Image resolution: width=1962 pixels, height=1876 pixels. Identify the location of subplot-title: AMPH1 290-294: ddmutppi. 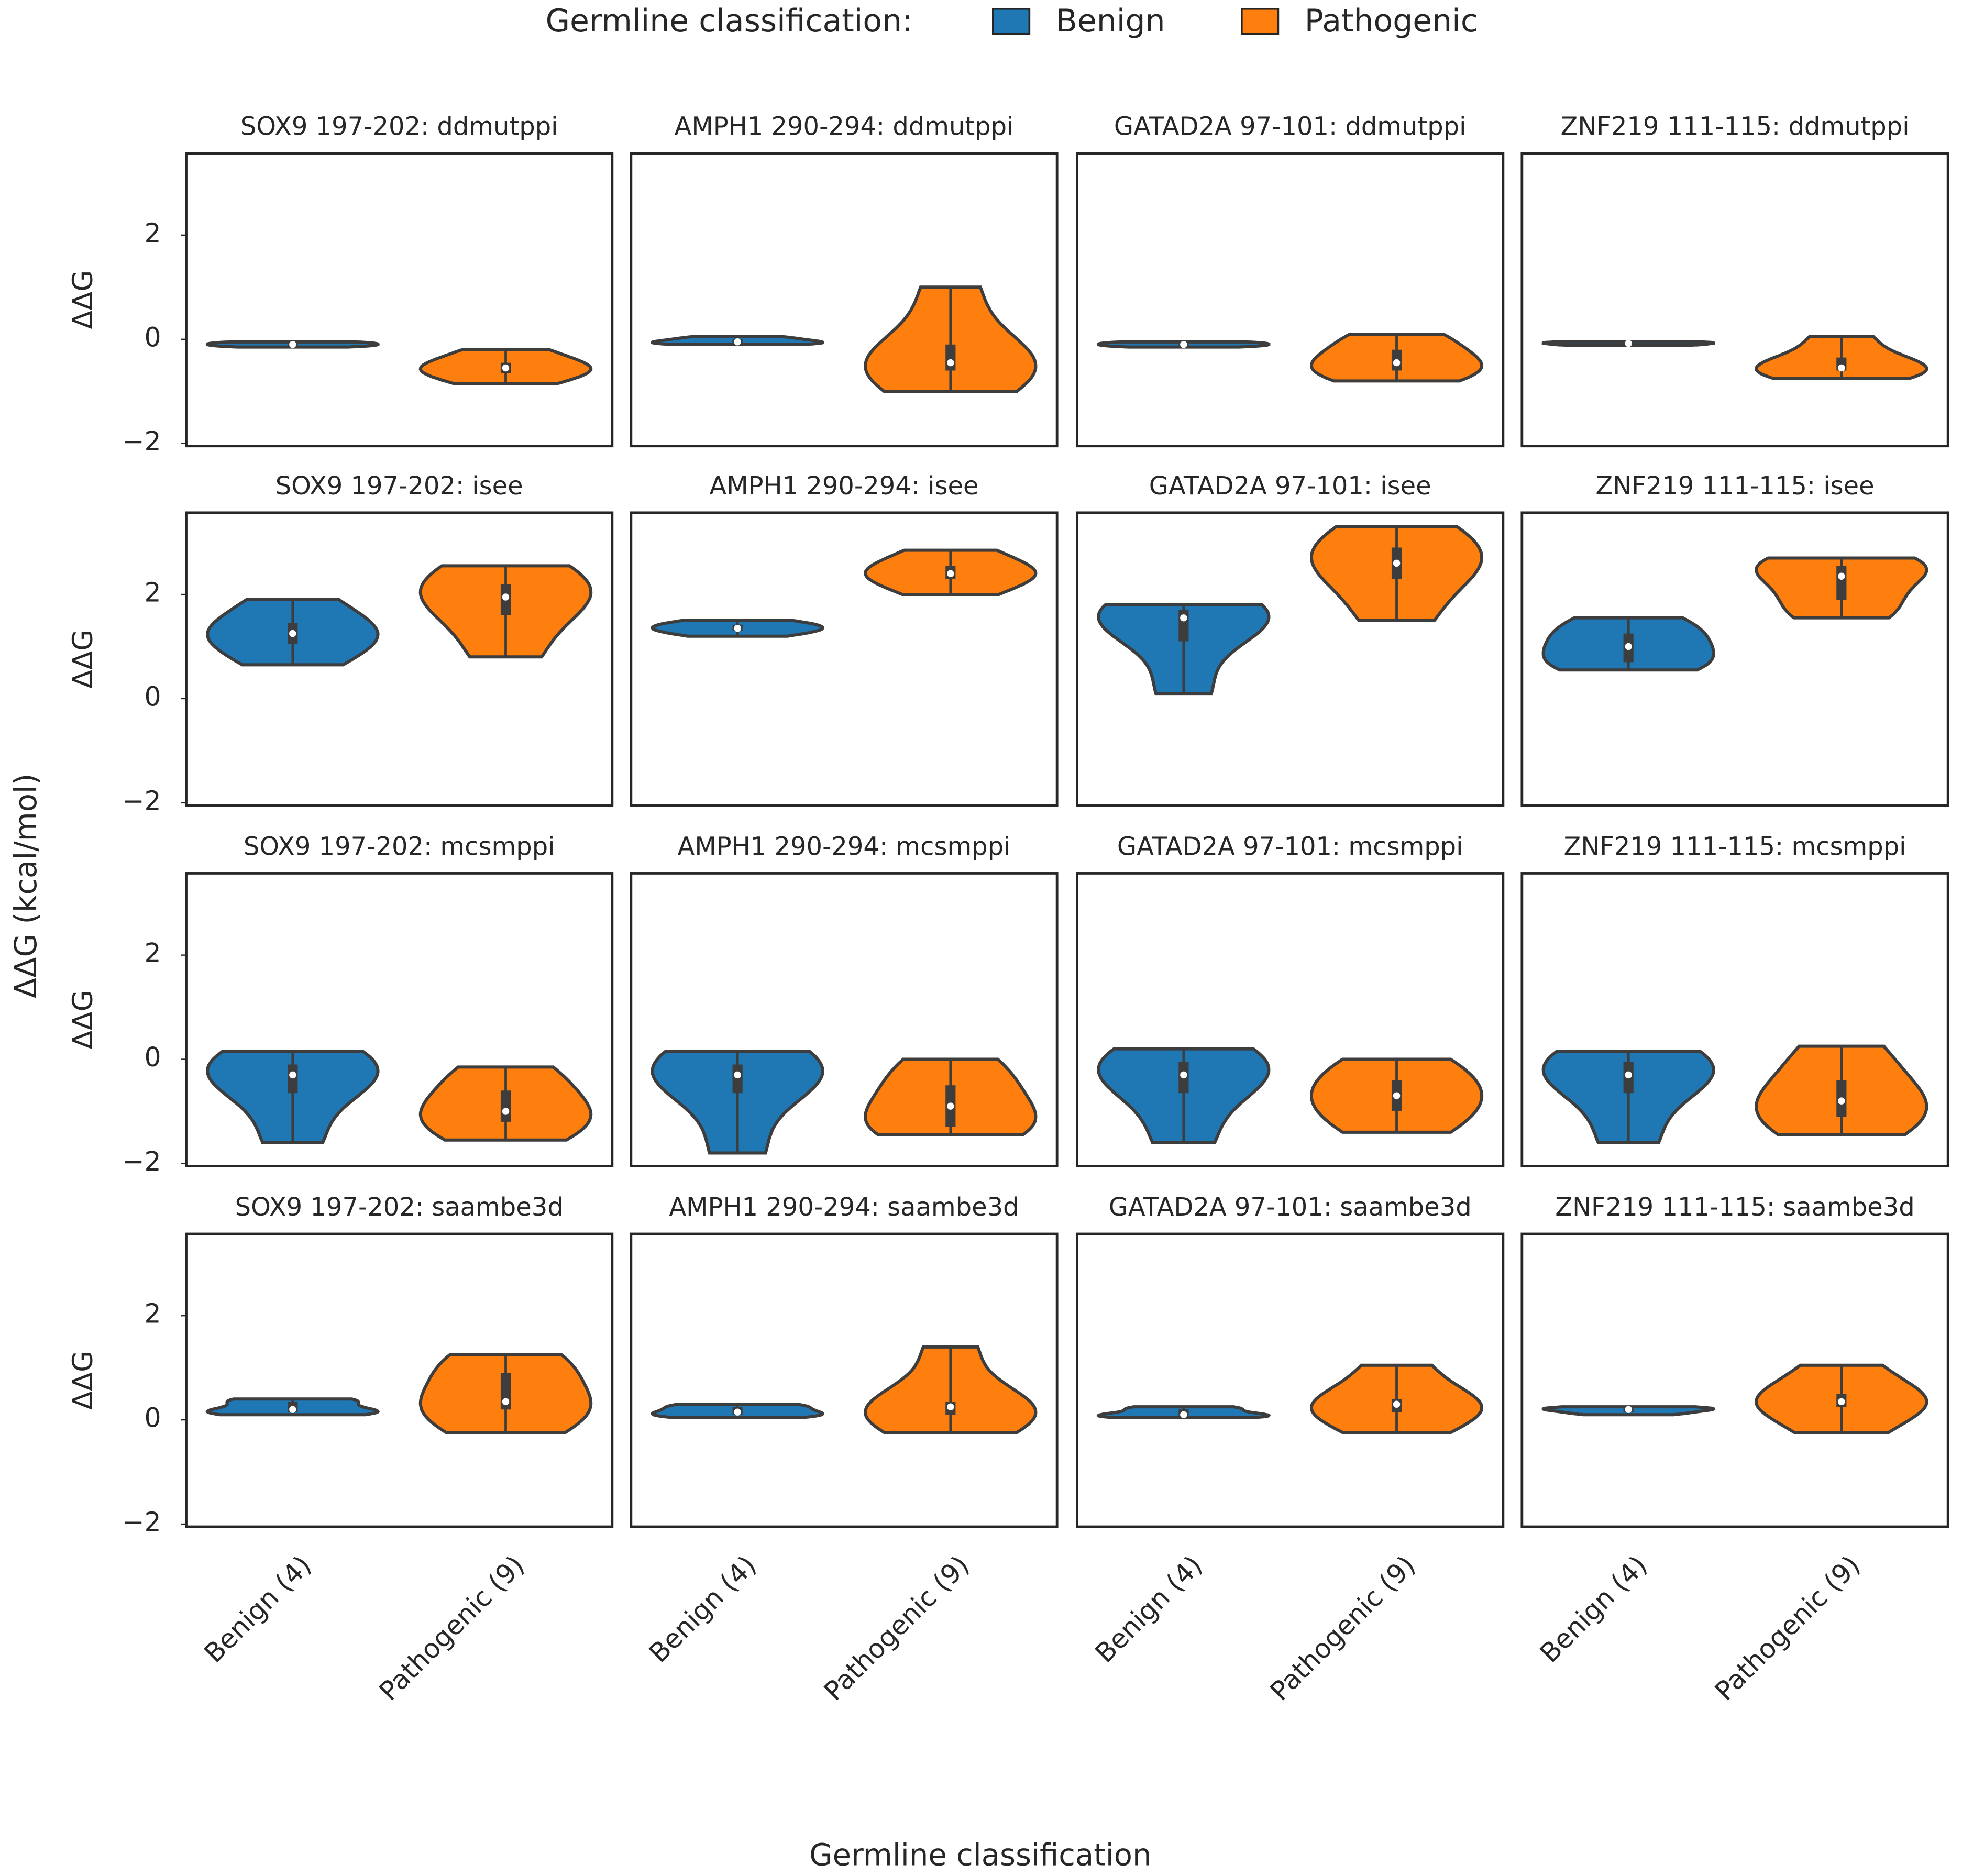
(844, 126).